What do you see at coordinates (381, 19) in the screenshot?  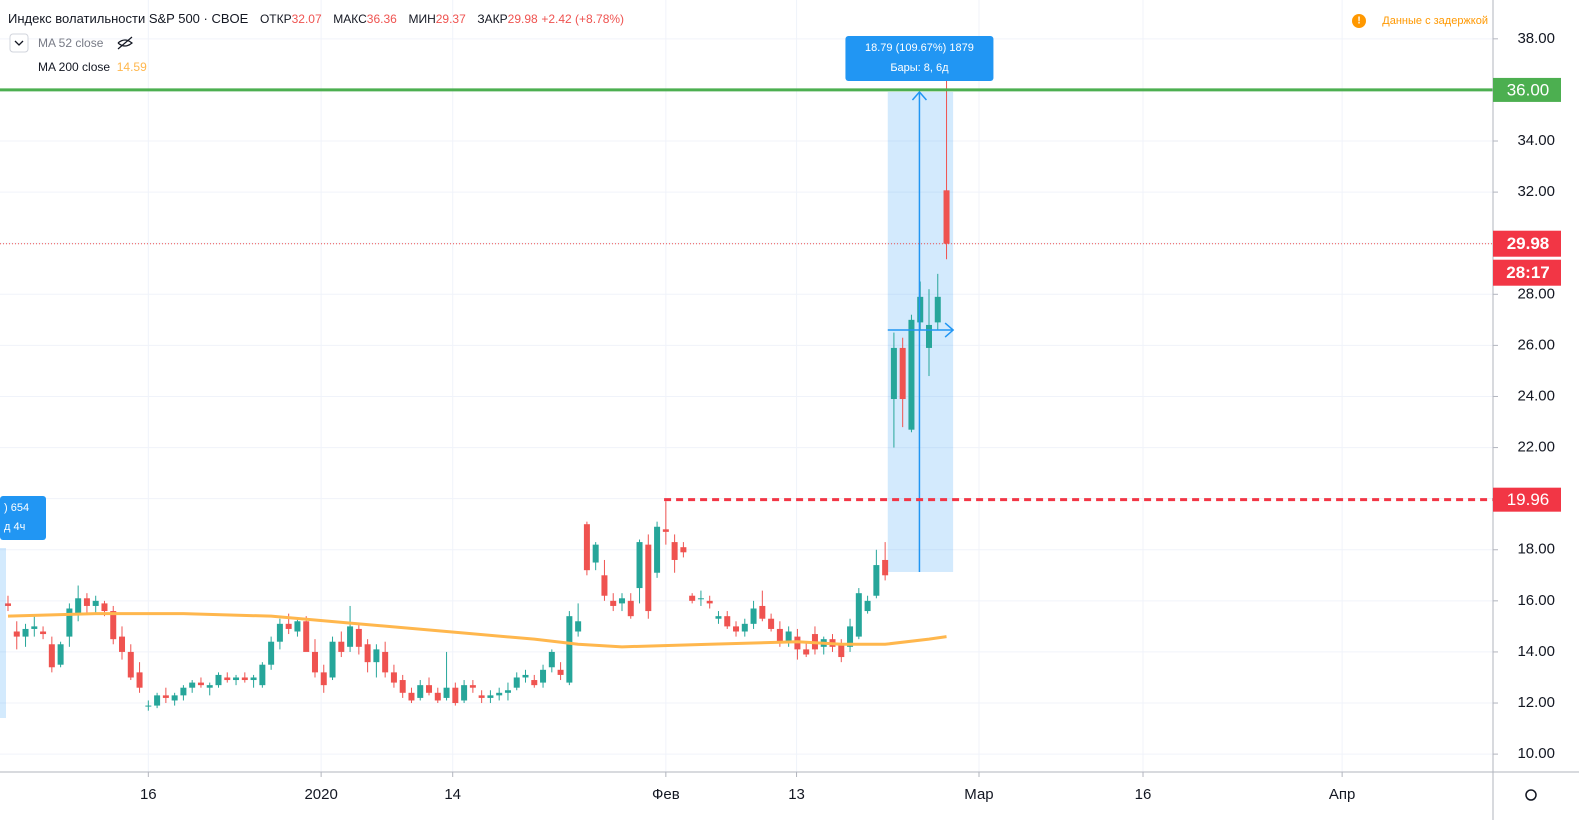 I see `high-value: 36.36` at bounding box center [381, 19].